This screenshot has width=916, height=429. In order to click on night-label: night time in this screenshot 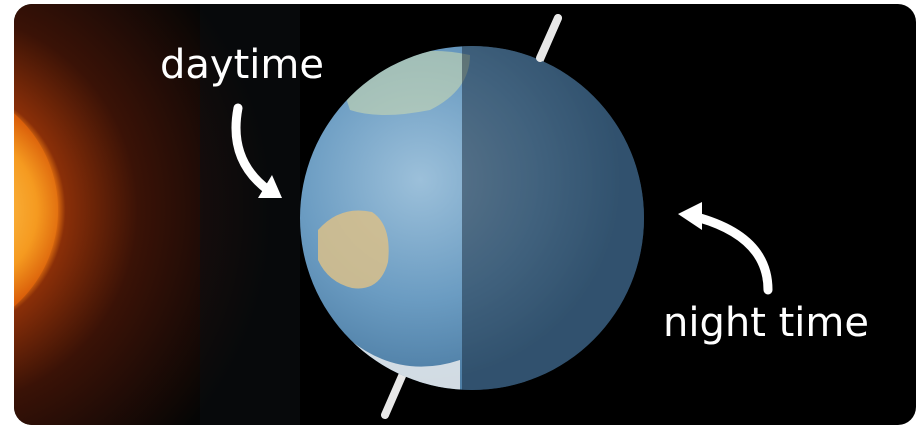, I will do `click(766, 323)`.